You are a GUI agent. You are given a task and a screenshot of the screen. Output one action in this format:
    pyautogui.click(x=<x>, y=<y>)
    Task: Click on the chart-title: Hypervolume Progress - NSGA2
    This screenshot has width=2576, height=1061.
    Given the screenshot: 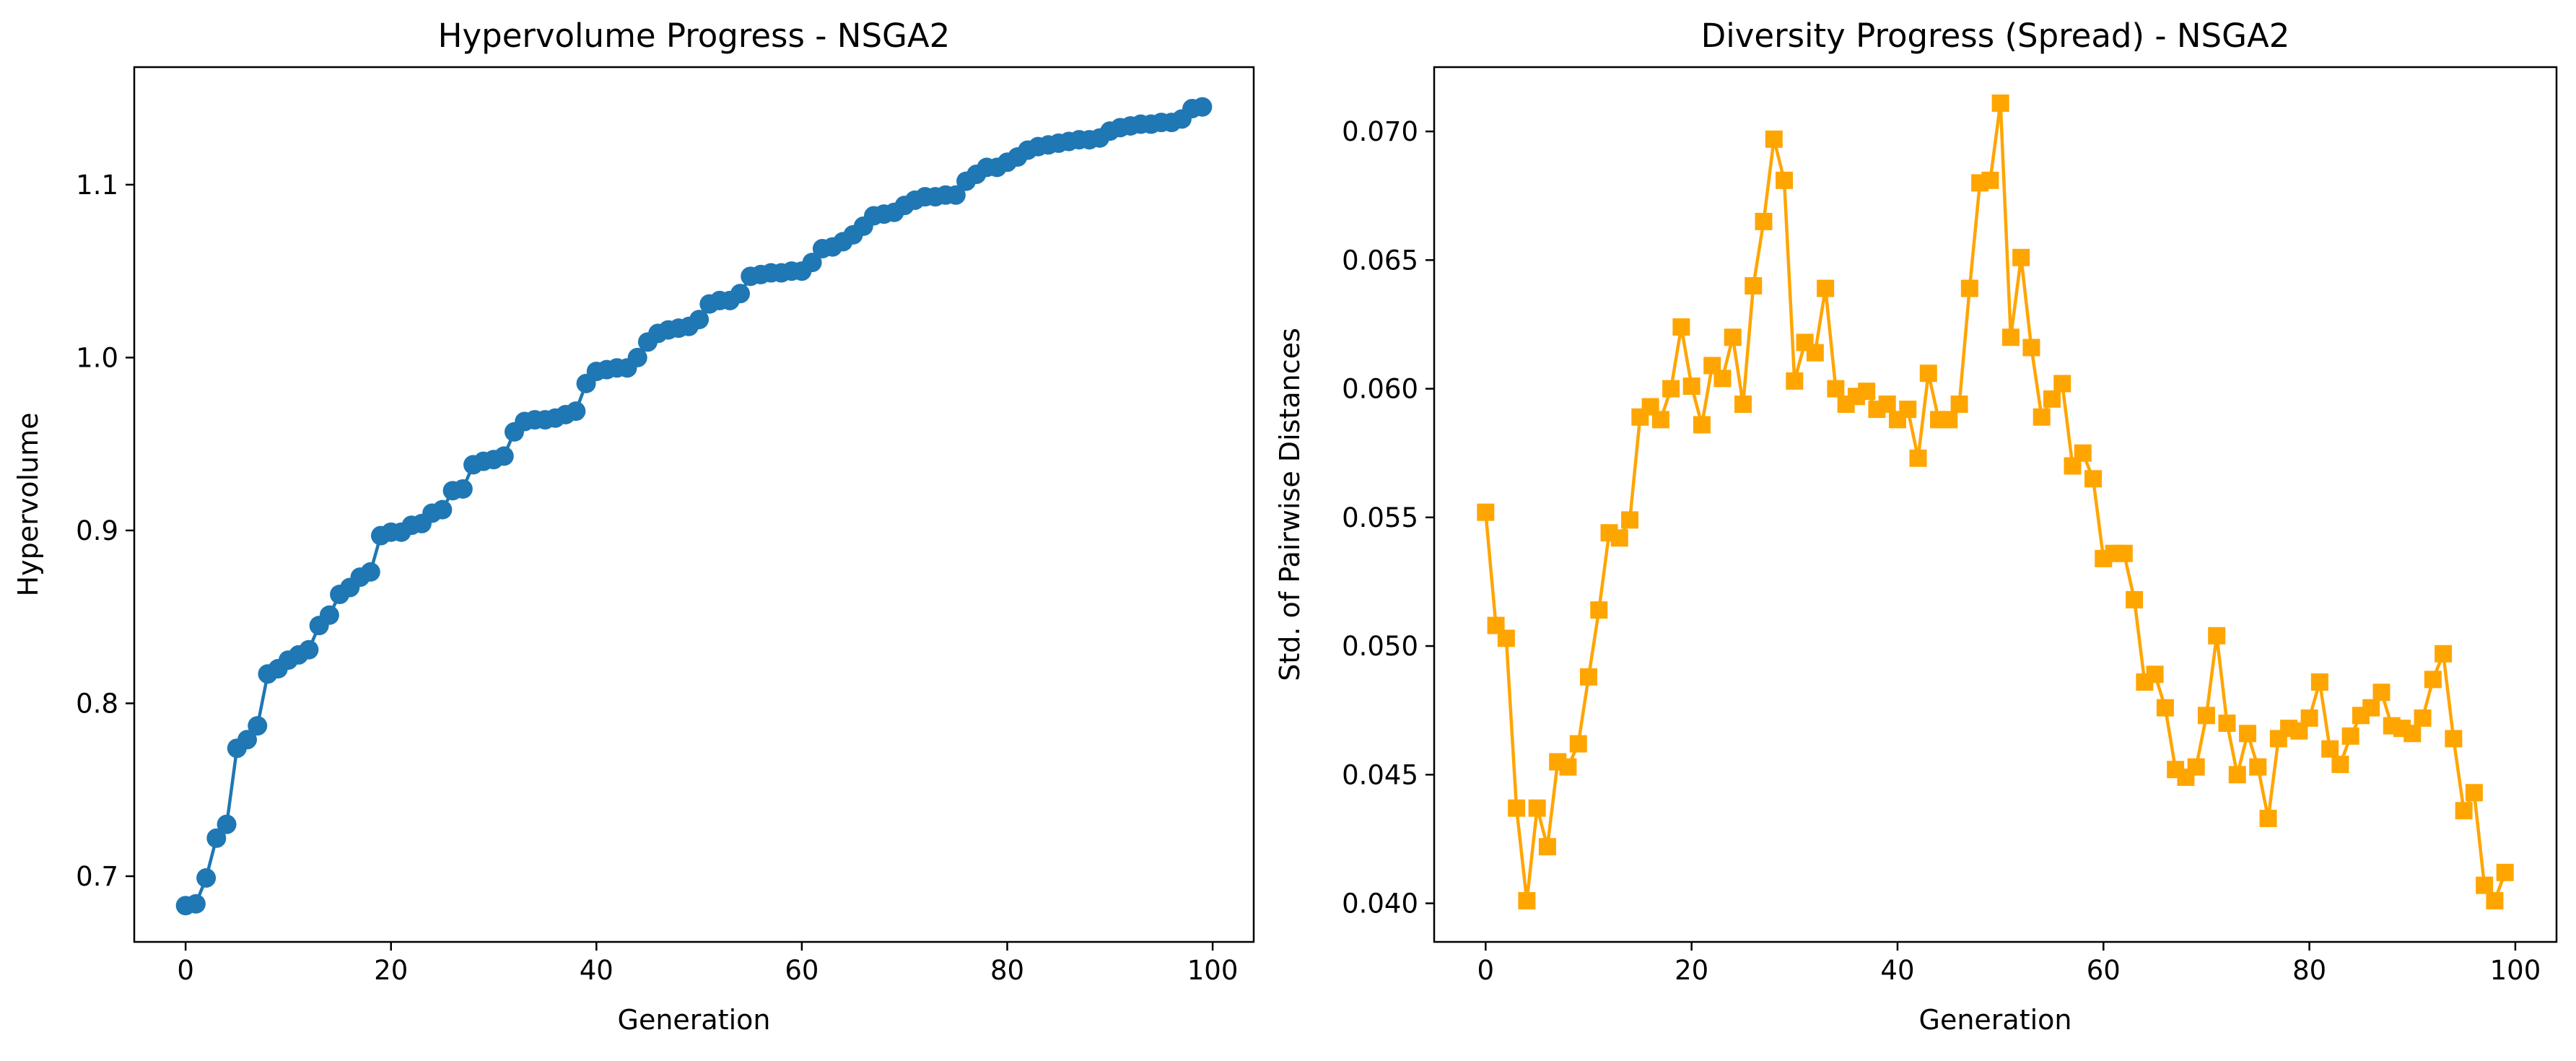 What is the action you would take?
    pyautogui.click(x=694, y=36)
    